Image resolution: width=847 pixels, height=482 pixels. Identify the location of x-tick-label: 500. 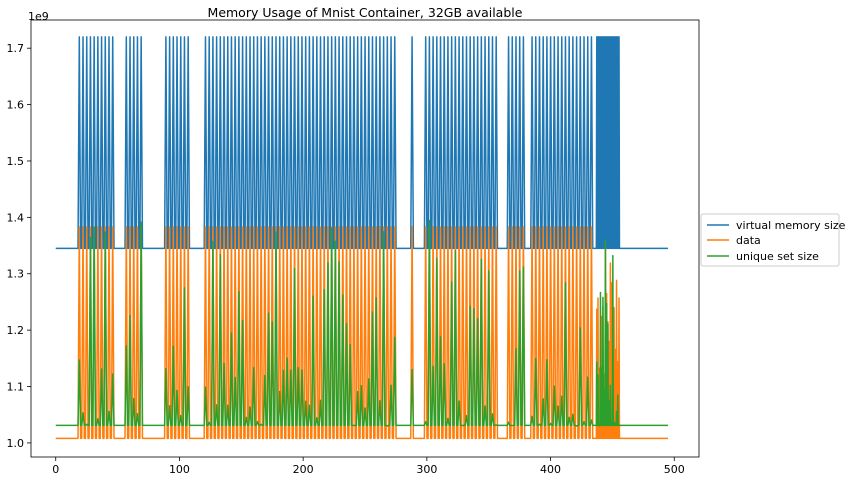
(674, 469).